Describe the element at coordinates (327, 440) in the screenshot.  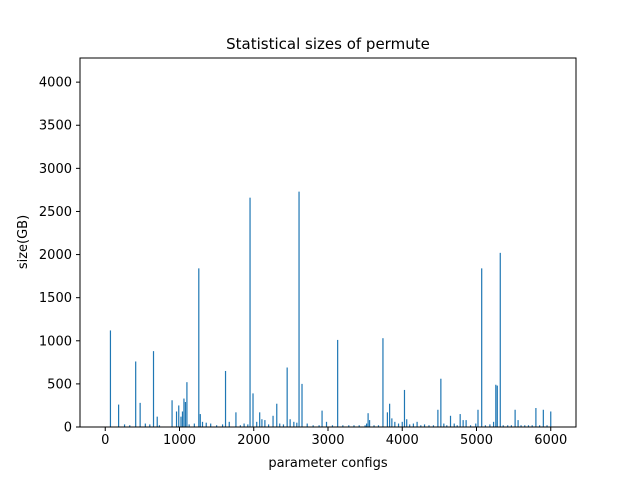
I see `x-tick-label: 3000` at that location.